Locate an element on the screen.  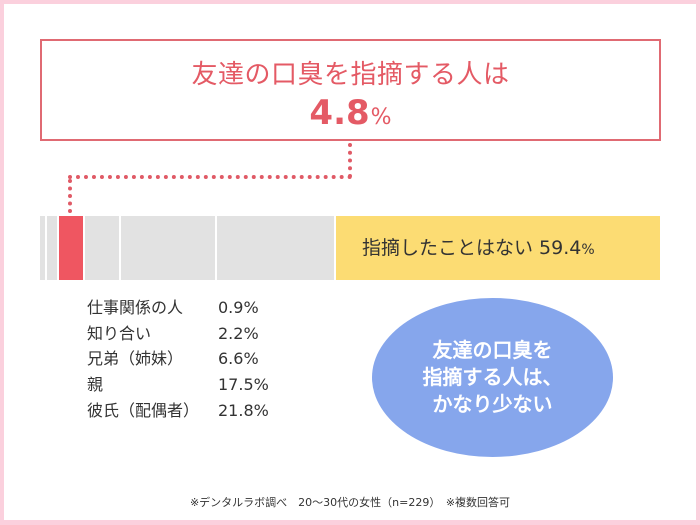
legend-value: 6.6% is located at coordinates (238, 359).